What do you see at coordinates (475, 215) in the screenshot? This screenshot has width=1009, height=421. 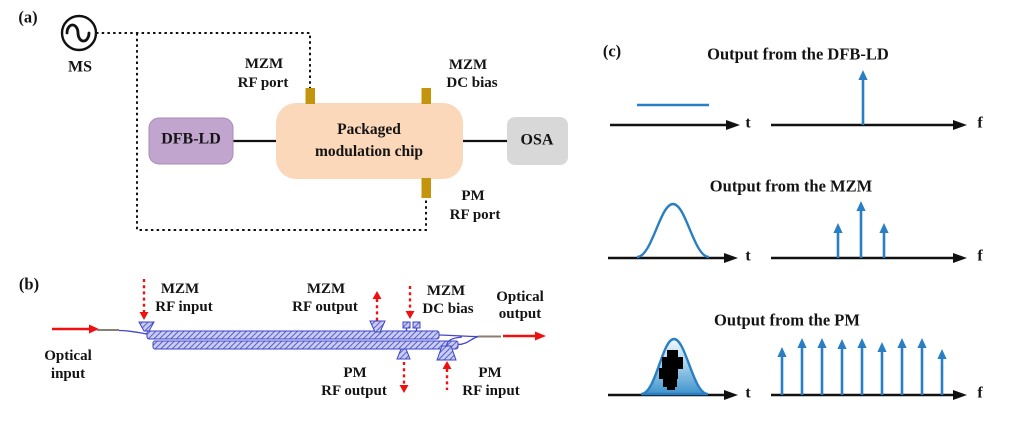 I see `pm-rf-port-label-line2: RF port` at bounding box center [475, 215].